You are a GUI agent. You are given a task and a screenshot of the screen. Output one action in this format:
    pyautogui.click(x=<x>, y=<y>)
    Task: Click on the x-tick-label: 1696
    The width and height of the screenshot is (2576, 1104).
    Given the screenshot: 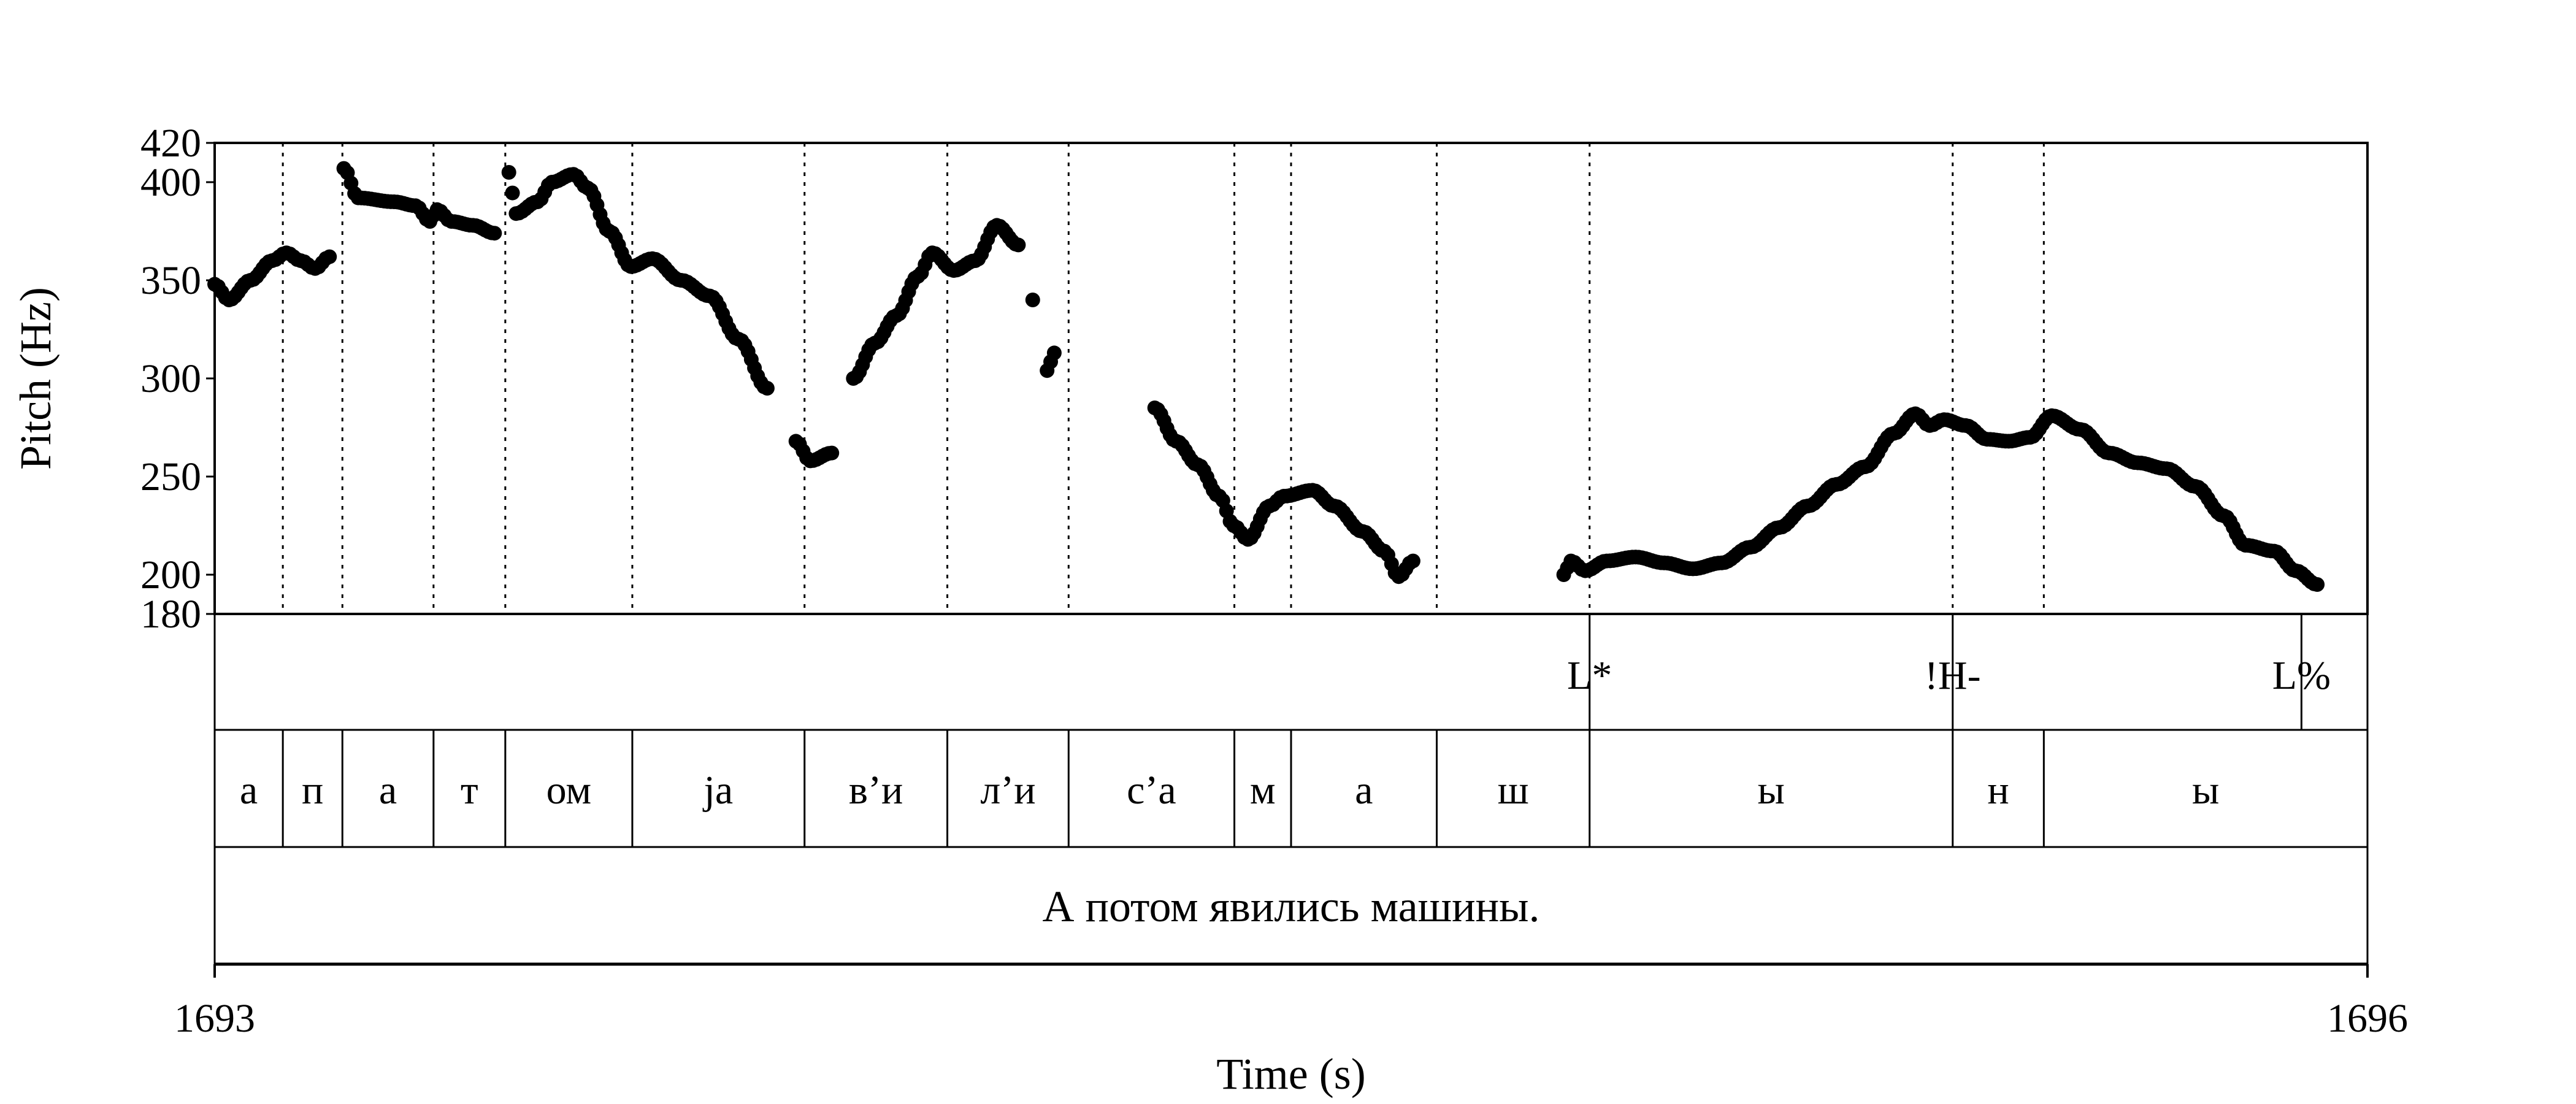 What is the action you would take?
    pyautogui.click(x=2367, y=1018)
    